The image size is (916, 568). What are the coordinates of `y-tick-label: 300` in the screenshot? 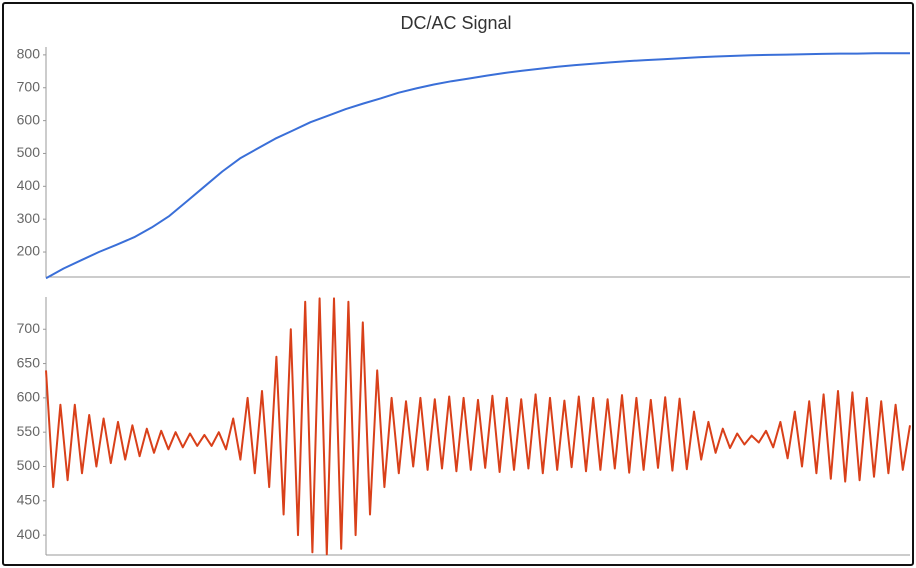 It's located at (29, 218).